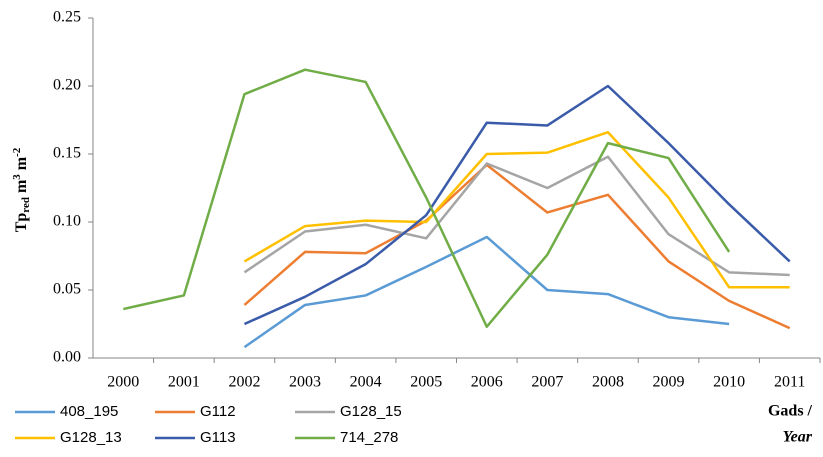  What do you see at coordinates (790, 411) in the screenshot?
I see `x-axis-title: Gads /` at bounding box center [790, 411].